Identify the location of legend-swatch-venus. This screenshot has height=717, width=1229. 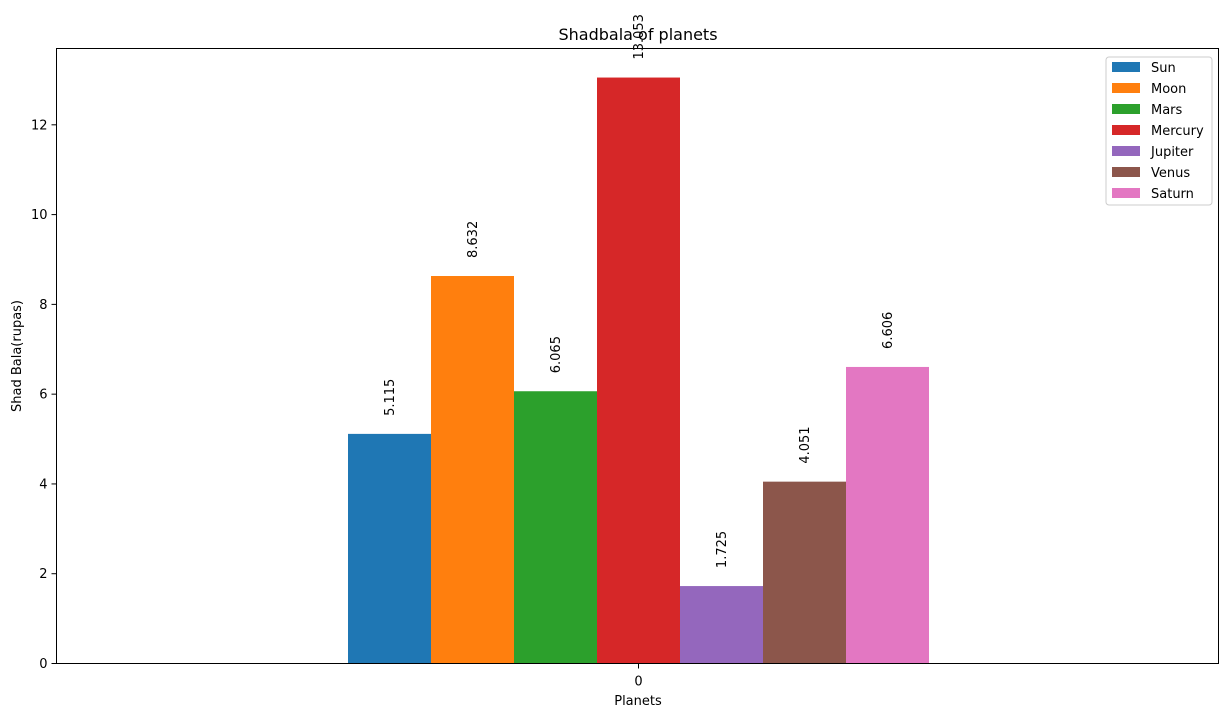
(1126, 172).